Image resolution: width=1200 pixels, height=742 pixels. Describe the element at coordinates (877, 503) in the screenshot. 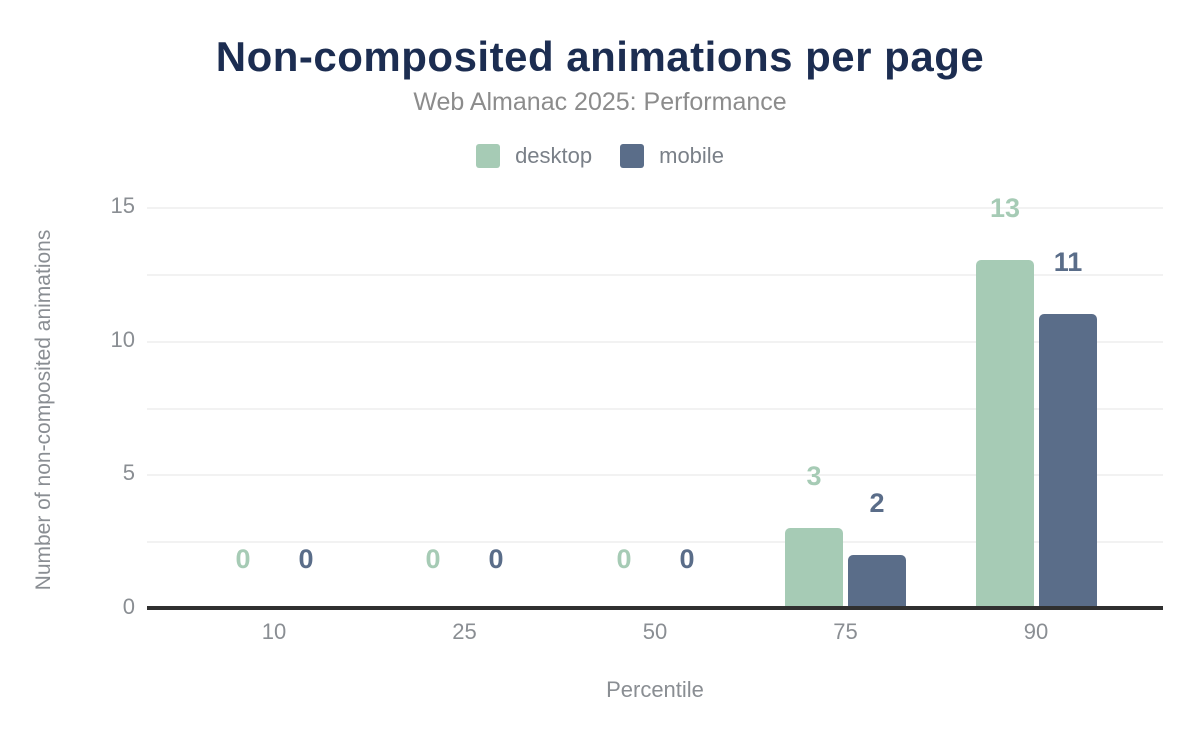

I see `value-label-mobile-p75: 2` at that location.